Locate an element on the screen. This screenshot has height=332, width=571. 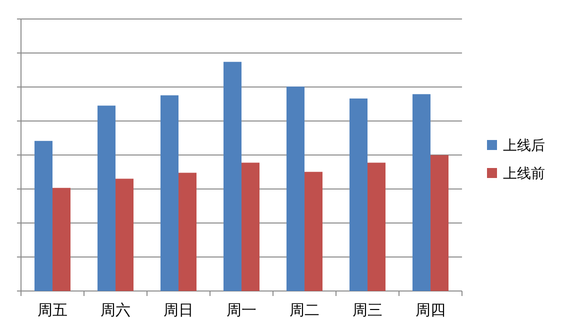
x-tick-label: 周五 is located at coordinates (53, 310).